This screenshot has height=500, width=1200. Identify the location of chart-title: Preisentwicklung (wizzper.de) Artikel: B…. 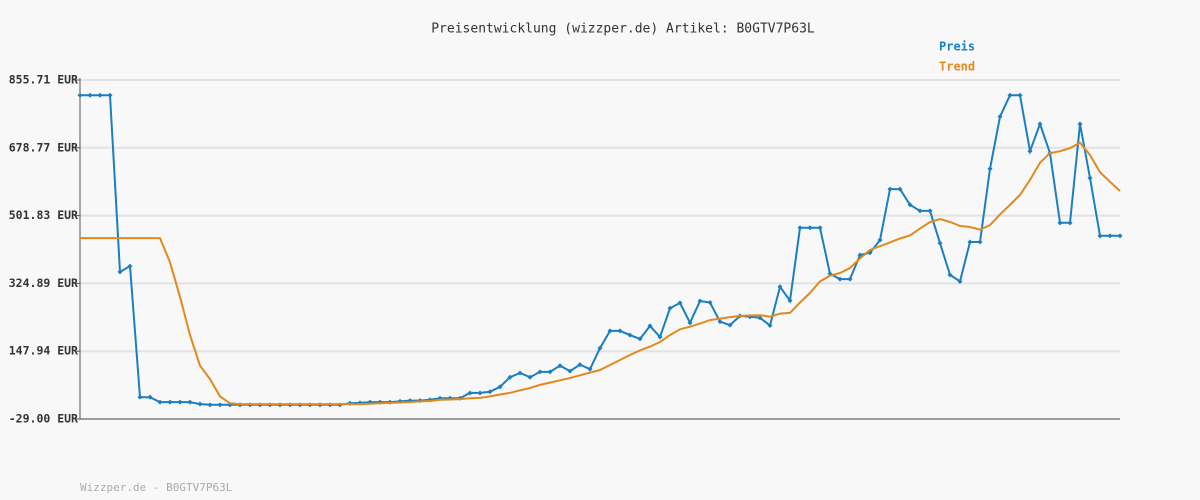
(623, 29).